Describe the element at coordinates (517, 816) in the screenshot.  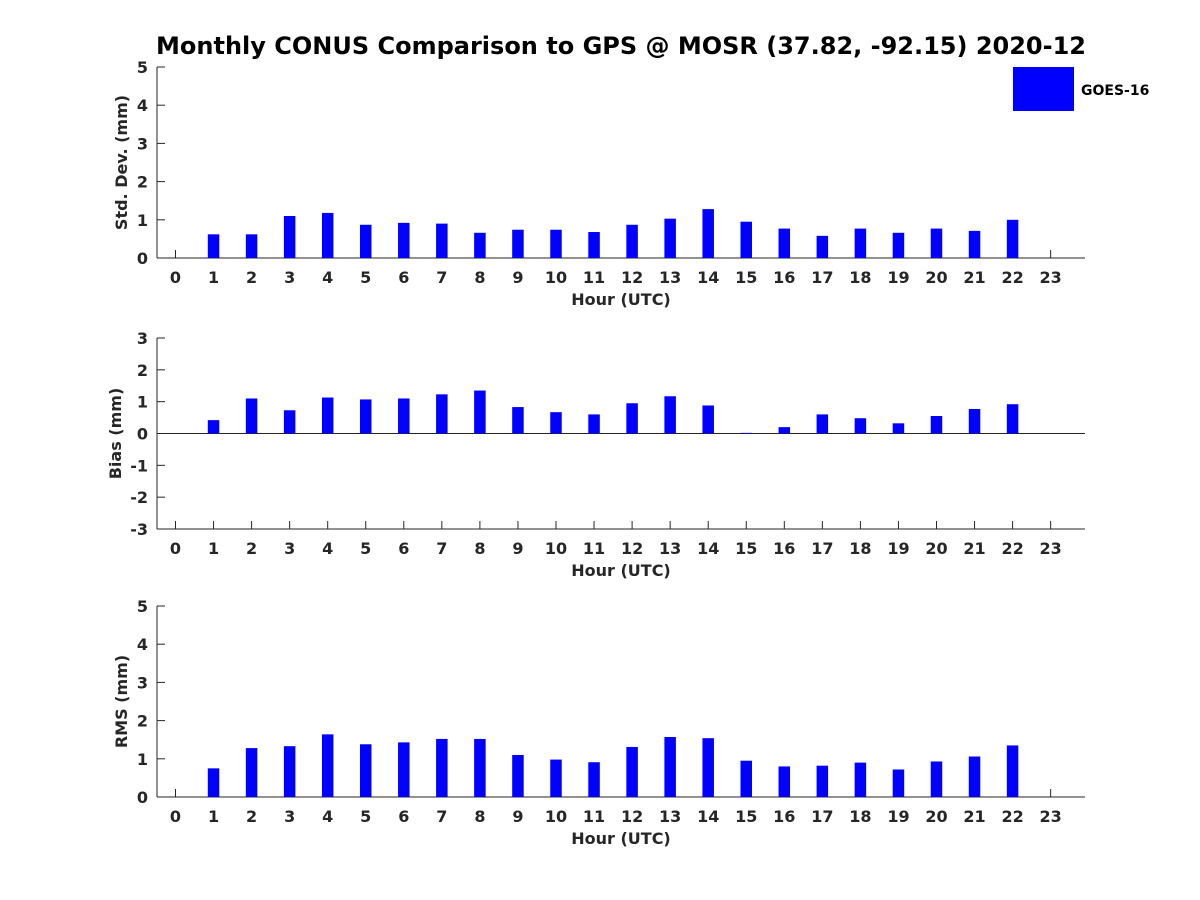
I see `x-tick-label: 9` at that location.